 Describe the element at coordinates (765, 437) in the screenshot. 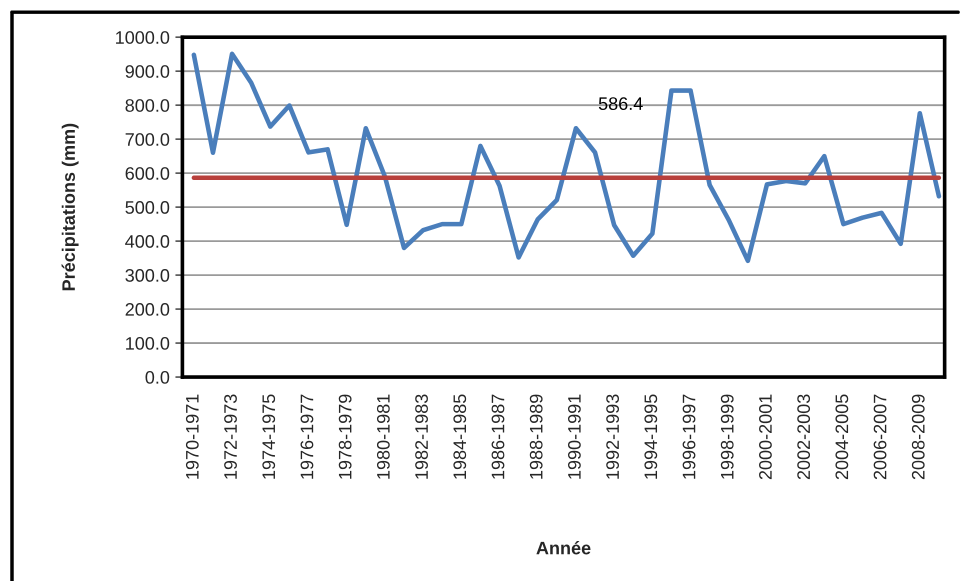

I see `x-tick-label: 2000-2001` at that location.